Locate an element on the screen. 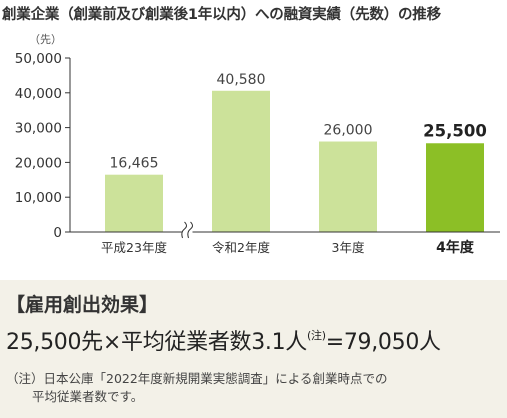  bar-value-label: 25,500 is located at coordinates (455, 130).